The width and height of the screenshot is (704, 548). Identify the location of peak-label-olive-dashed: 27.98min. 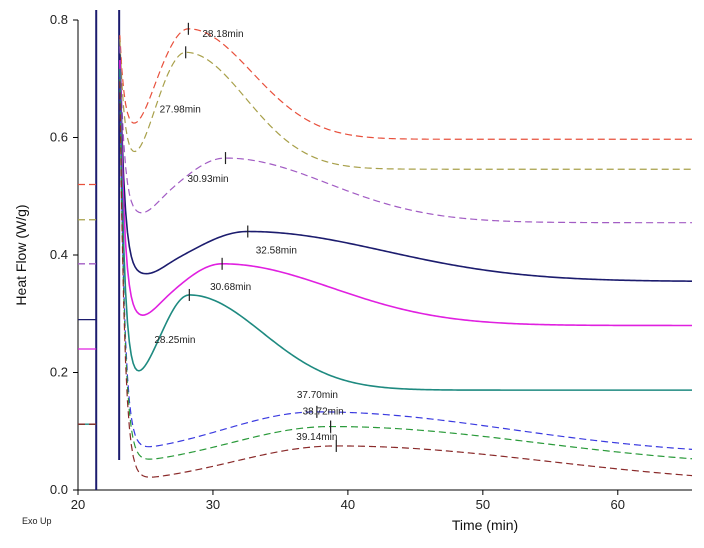
(180, 109).